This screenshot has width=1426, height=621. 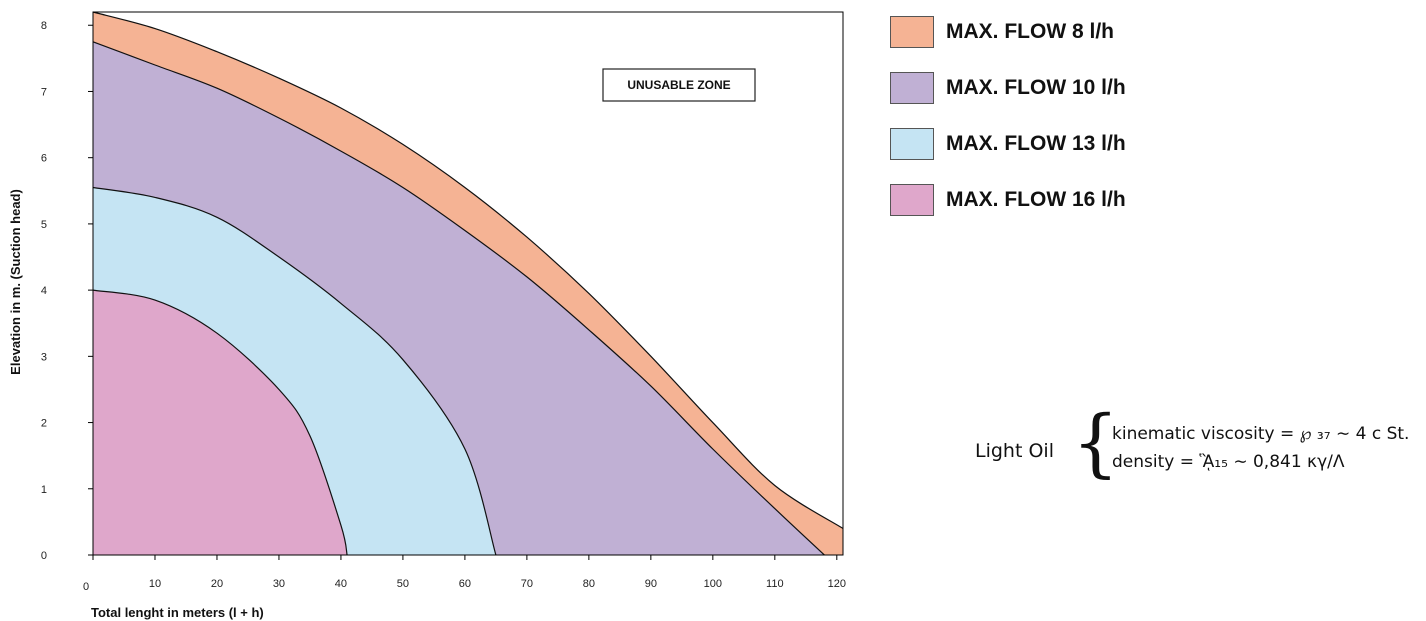 What do you see at coordinates (44, 490) in the screenshot?
I see `y-tick-label: 1` at bounding box center [44, 490].